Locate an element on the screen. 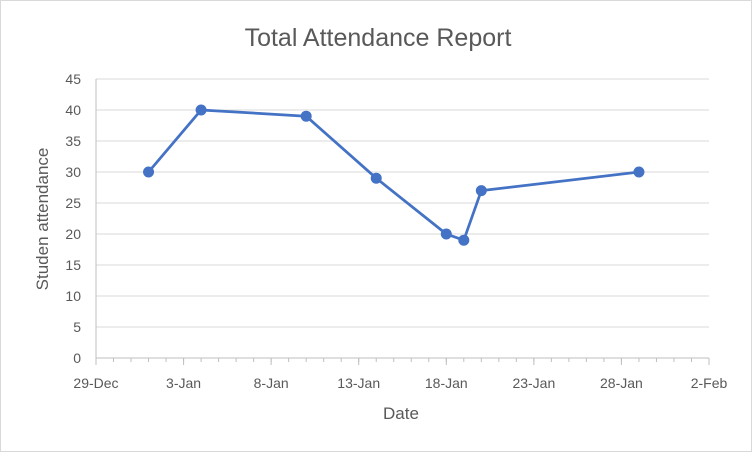 The width and height of the screenshot is (752, 452). y-tick-label: 25 is located at coordinates (73, 203).